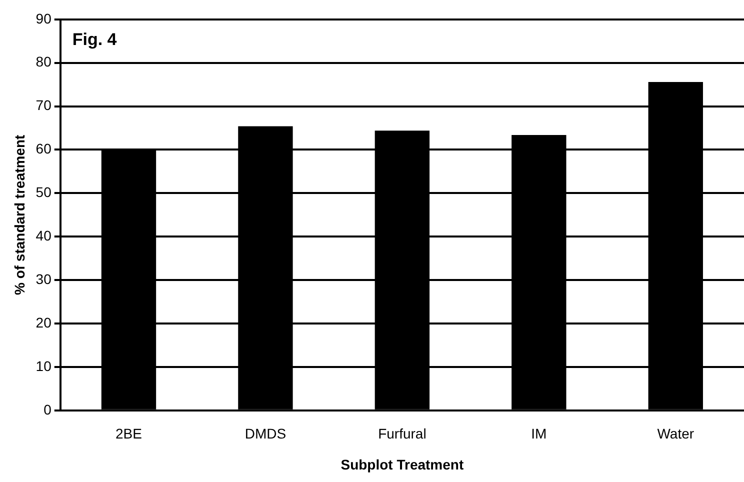  Describe the element at coordinates (539, 434) in the screenshot. I see `x-tick-label: IM` at that location.